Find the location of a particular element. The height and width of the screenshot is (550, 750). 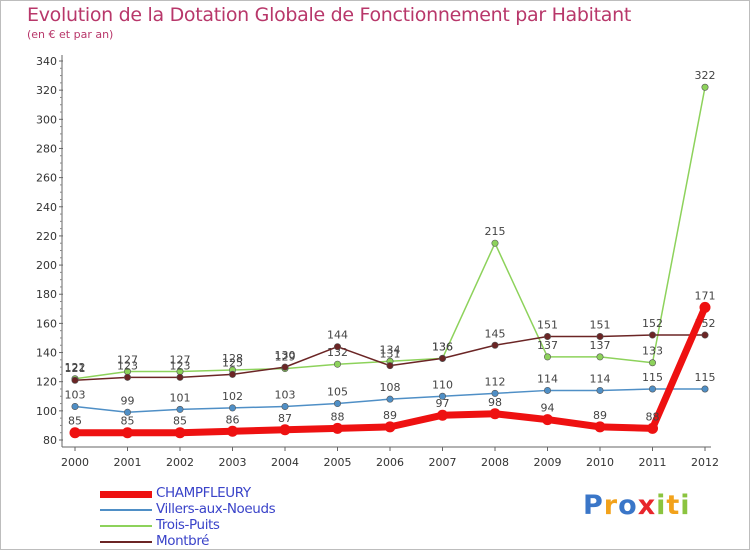

data-label: 87 is located at coordinates (285, 418).